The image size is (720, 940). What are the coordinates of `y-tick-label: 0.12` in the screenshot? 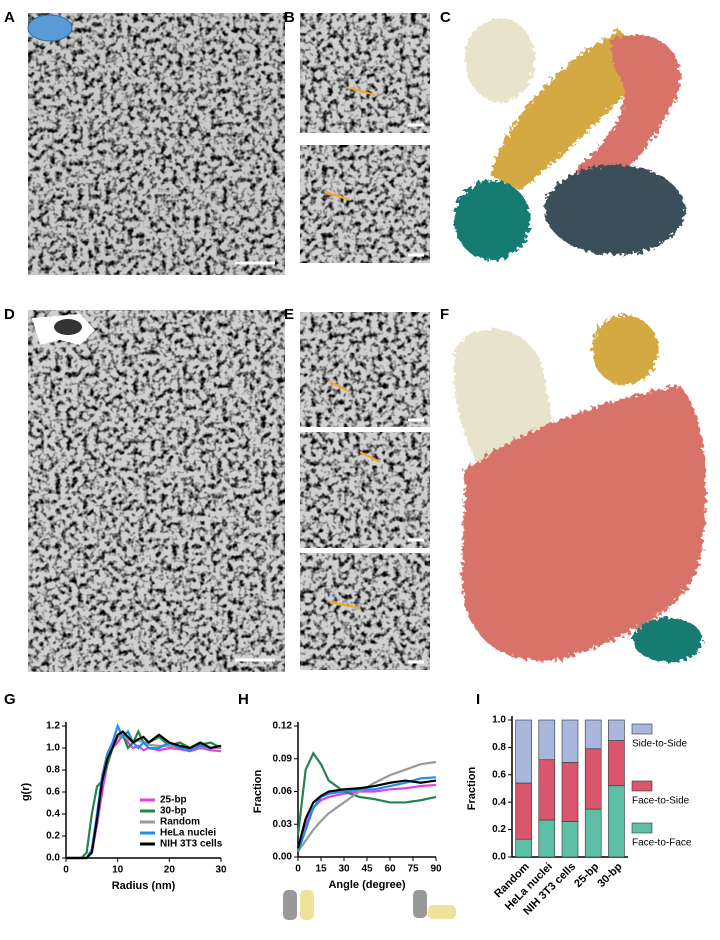 It's located at (283, 726).